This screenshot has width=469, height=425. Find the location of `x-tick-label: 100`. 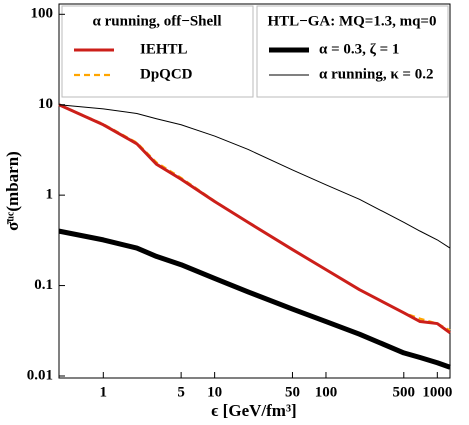

x-tick-label: 100 is located at coordinates (326, 392).